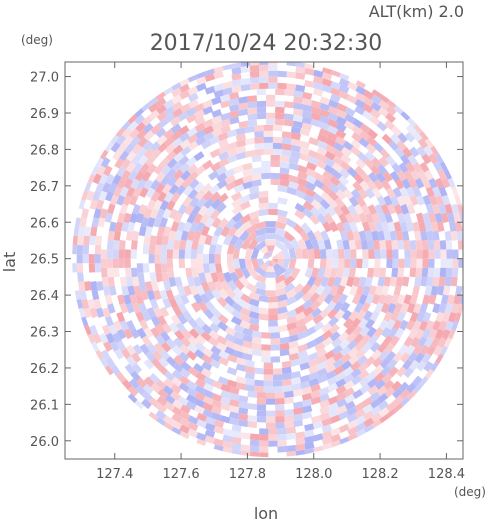 This screenshot has width=491, height=521. I want to click on y-axis-title: lat, so click(9, 262).